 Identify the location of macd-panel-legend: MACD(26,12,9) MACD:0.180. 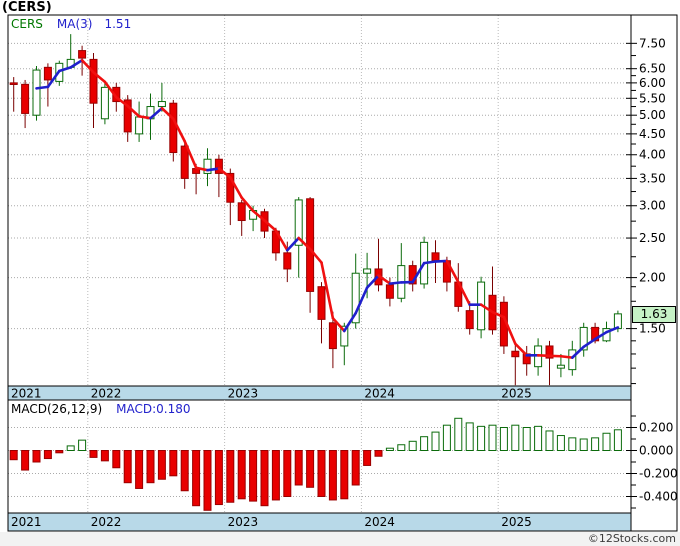
(101, 409).